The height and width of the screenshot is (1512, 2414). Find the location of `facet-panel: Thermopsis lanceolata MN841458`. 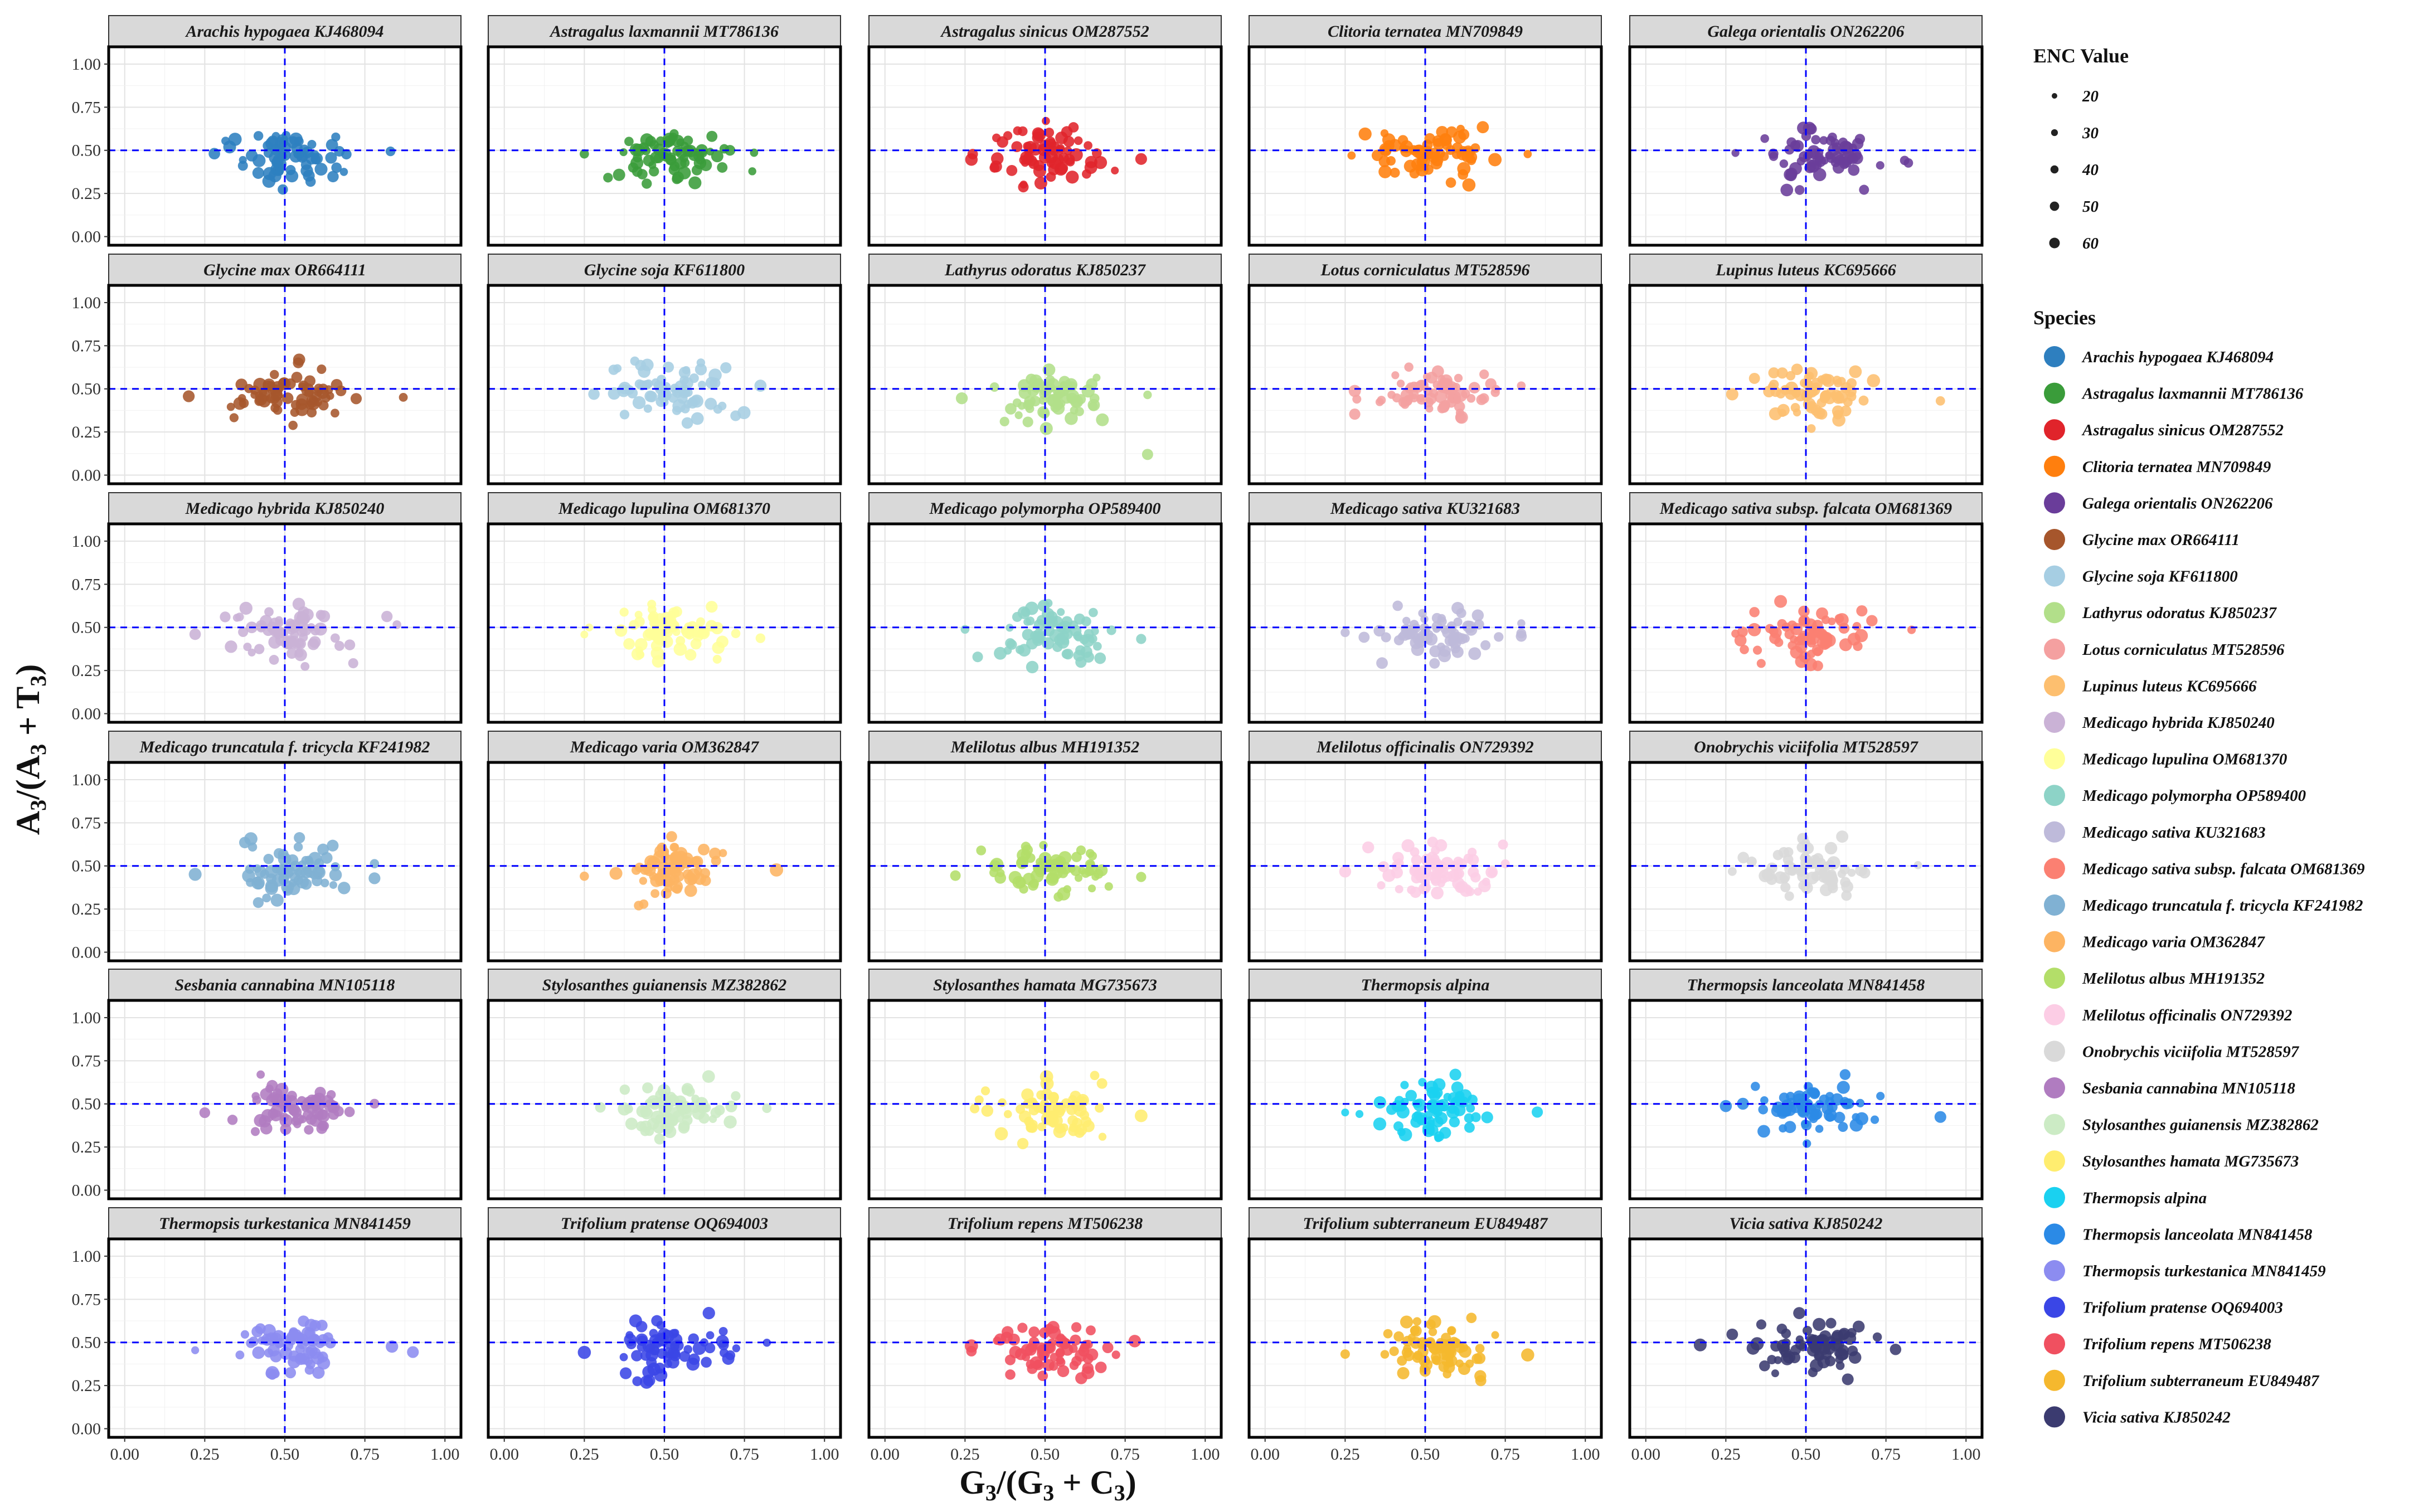

facet-panel: Thermopsis lanceolata MN841458 is located at coordinates (1806, 1084).